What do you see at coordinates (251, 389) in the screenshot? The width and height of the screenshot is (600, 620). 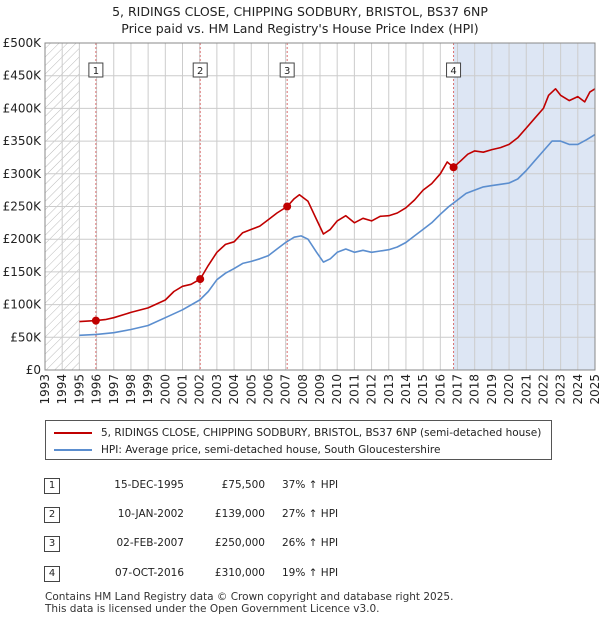 I see `x-tick-label: 2005` at bounding box center [251, 389].